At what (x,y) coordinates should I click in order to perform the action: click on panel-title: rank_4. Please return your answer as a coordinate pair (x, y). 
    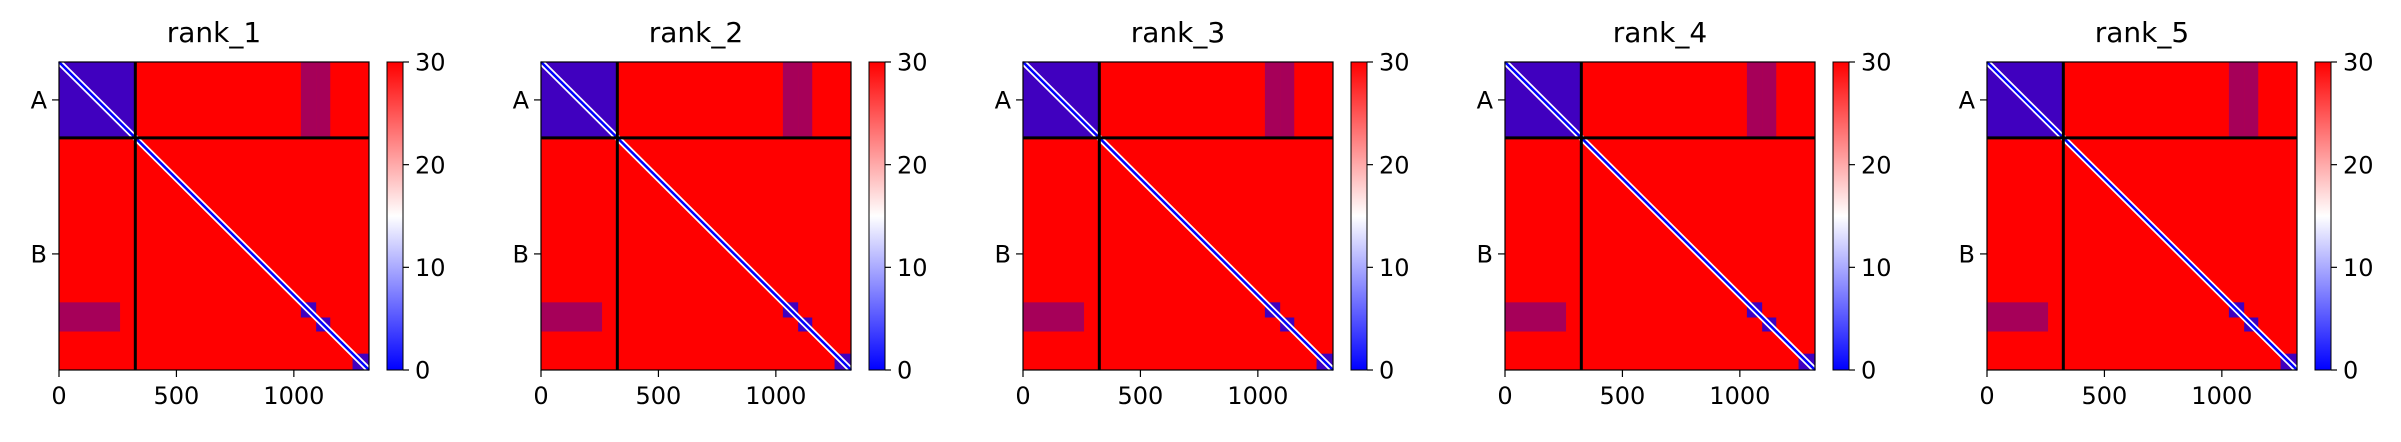
    Looking at the image, I should click on (1660, 32).